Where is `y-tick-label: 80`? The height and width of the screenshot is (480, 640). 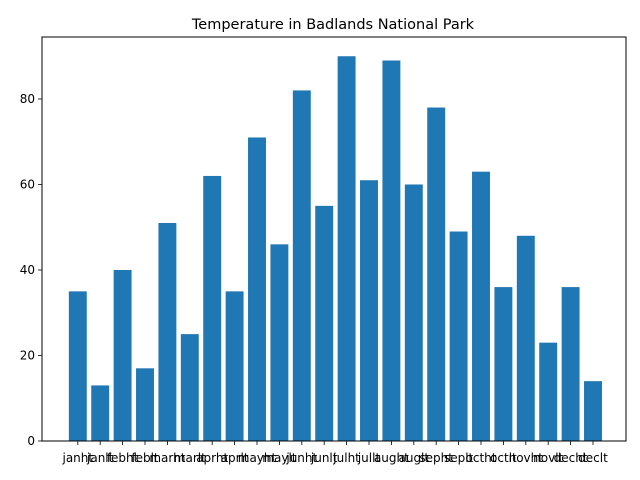 y-tick-label: 80 is located at coordinates (27, 99).